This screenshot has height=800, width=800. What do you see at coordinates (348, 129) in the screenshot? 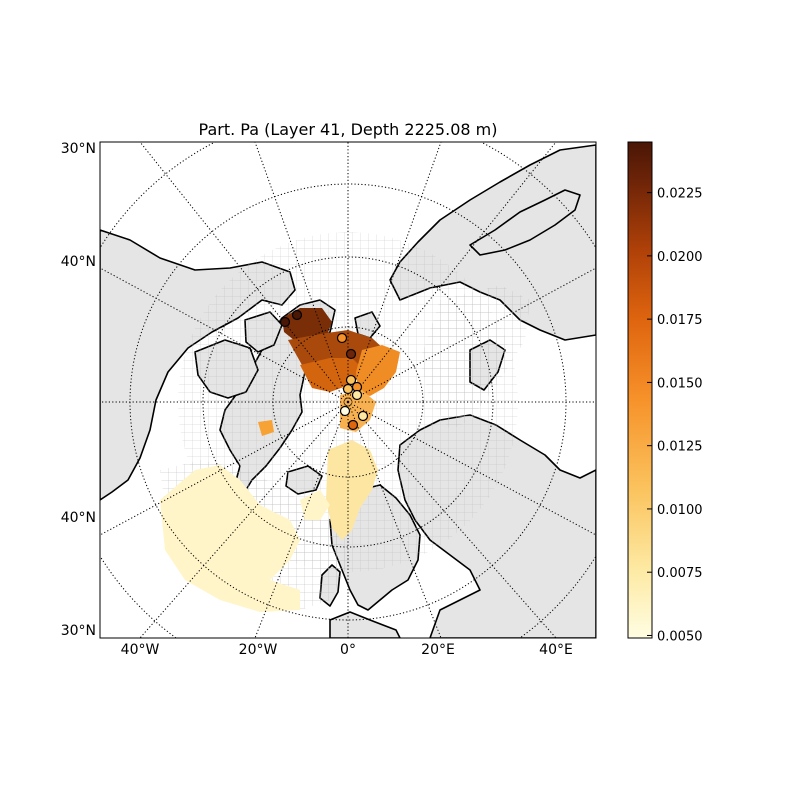
I see `chart-title: Part. Pa (Layer 41, Depth 2225.08 m)` at bounding box center [348, 129].